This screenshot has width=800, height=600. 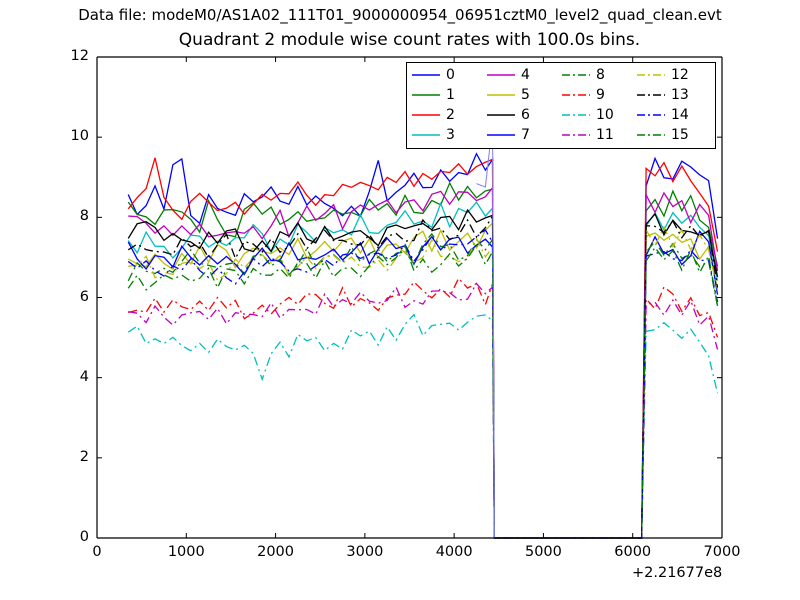 I want to click on legend-entry-1: 1, so click(x=448, y=95).